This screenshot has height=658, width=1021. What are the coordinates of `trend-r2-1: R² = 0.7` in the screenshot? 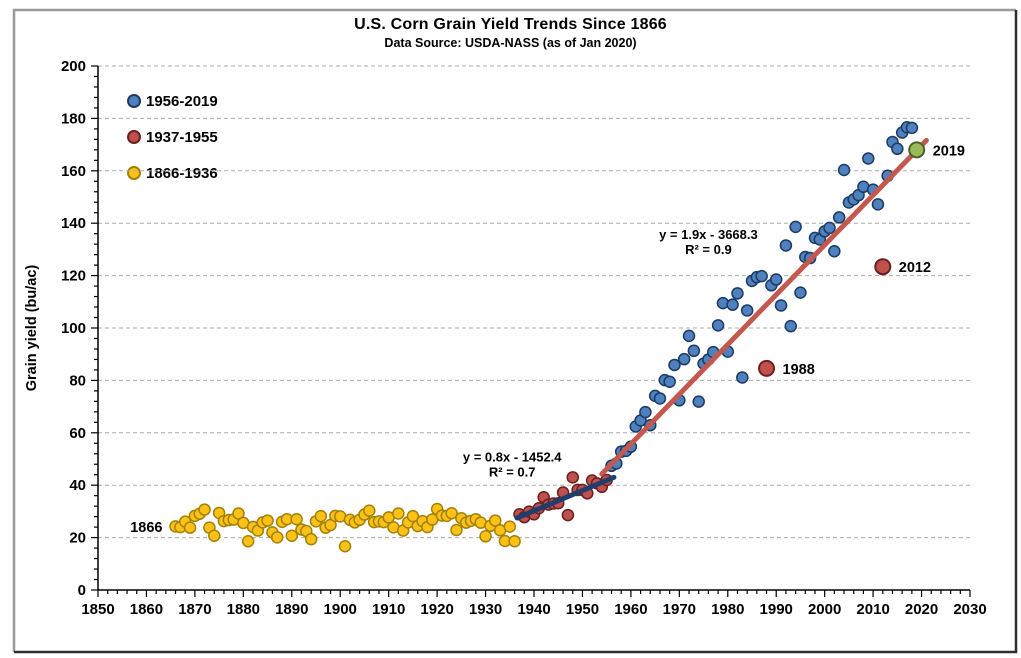 It's located at (512, 472).